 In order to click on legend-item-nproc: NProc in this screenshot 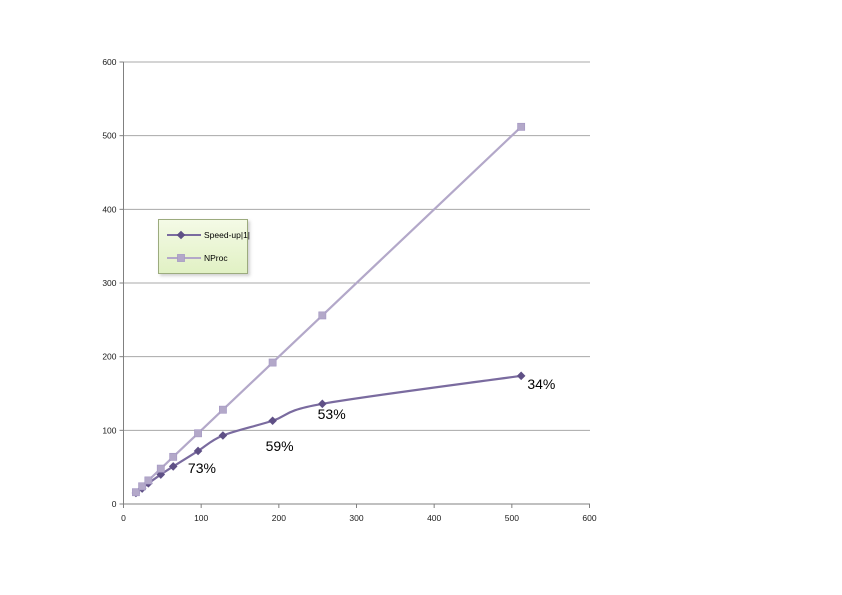, I will do `click(206, 258)`.